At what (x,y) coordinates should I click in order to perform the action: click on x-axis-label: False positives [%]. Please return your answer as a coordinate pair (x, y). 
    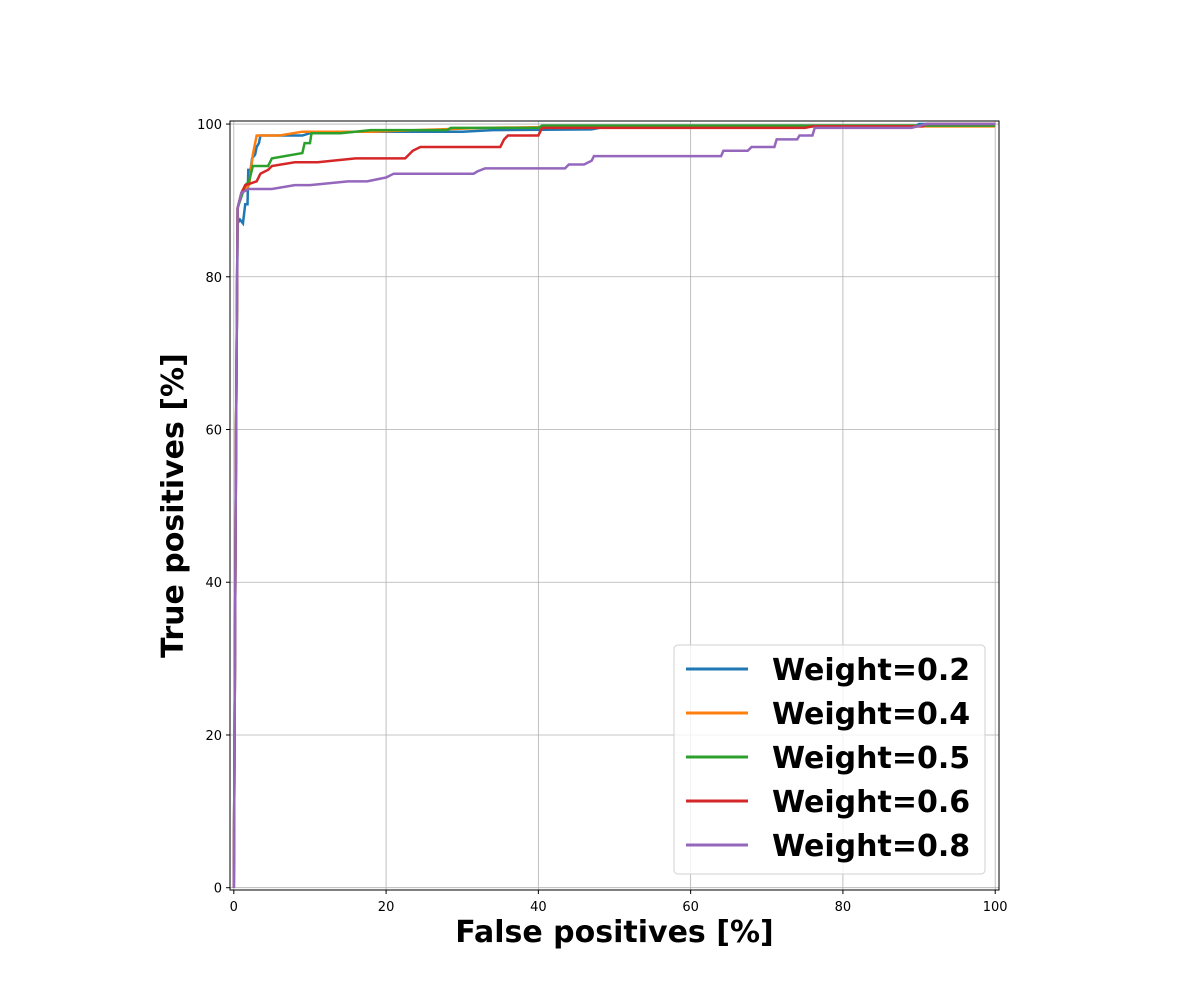
    Looking at the image, I should click on (614, 932).